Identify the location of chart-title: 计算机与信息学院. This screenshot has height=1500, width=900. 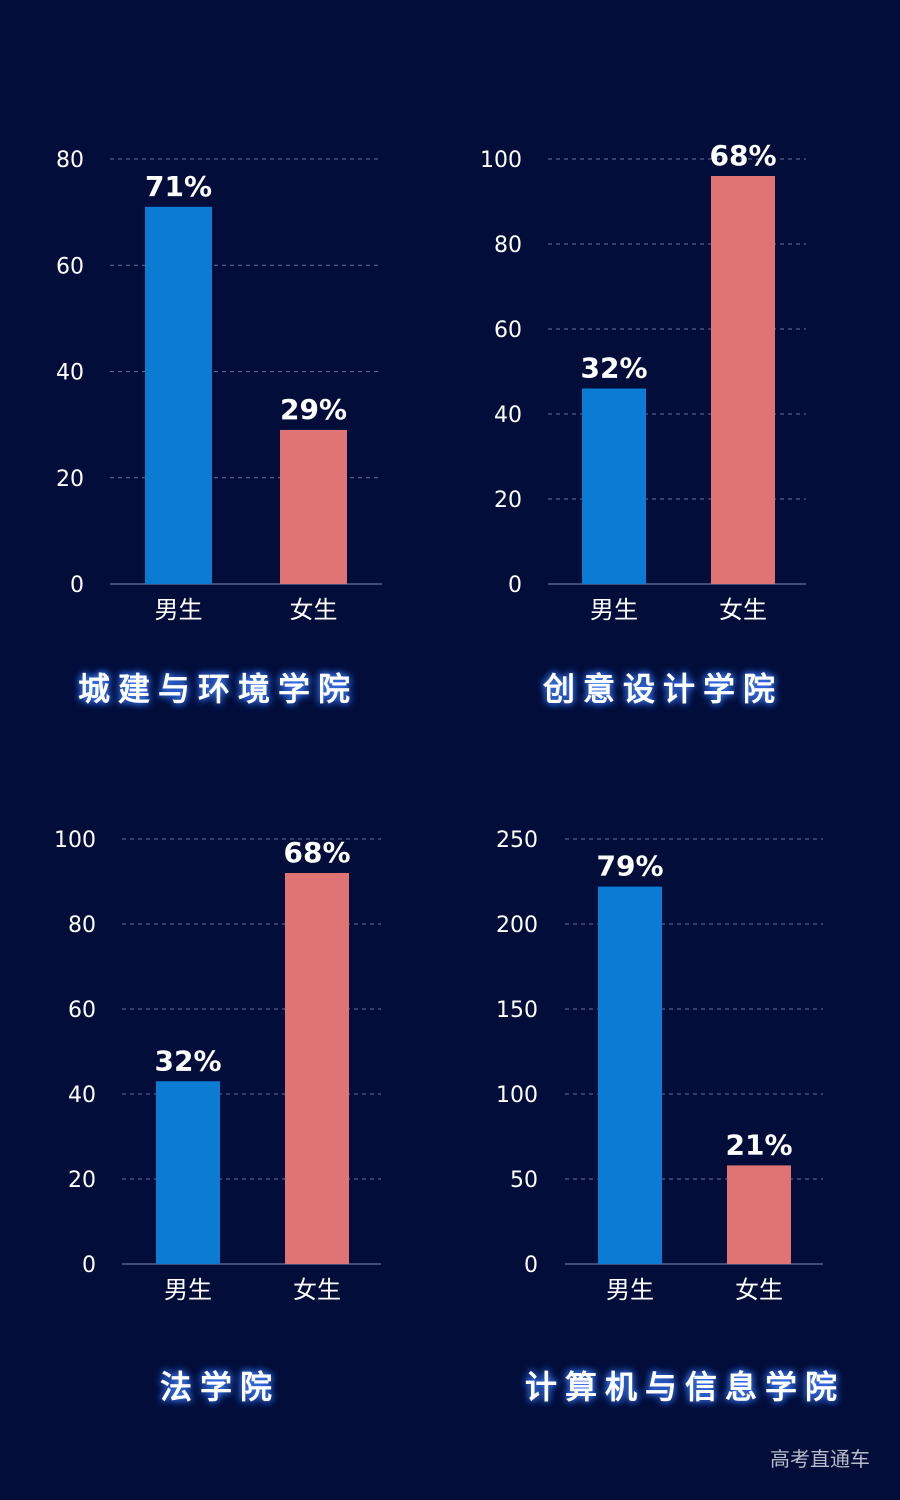
(685, 1387).